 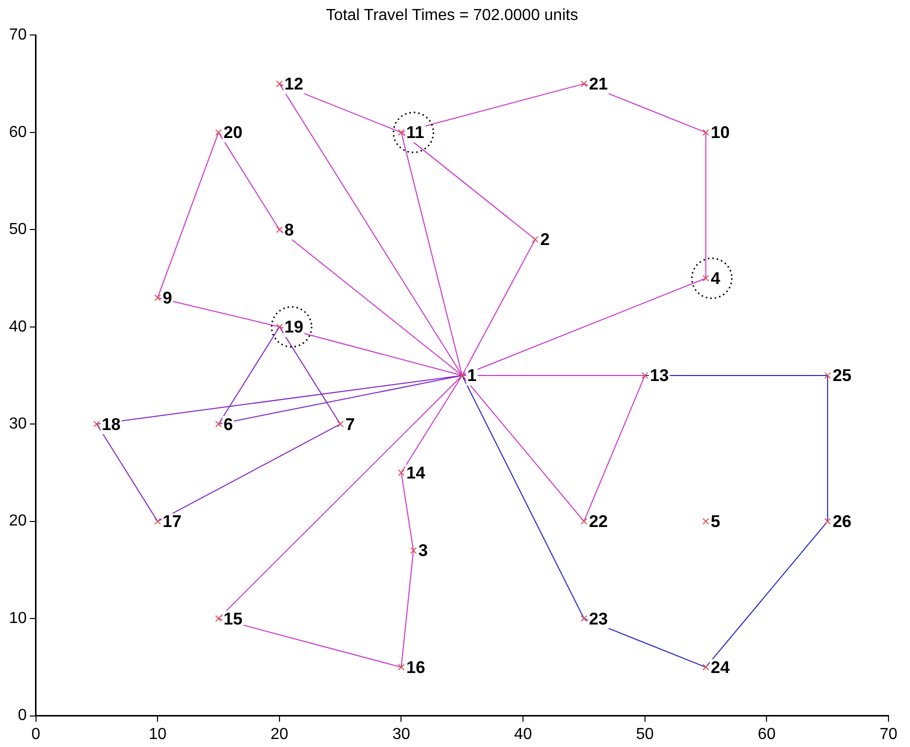 I want to click on y-tick-label: 20, so click(x=18, y=521).